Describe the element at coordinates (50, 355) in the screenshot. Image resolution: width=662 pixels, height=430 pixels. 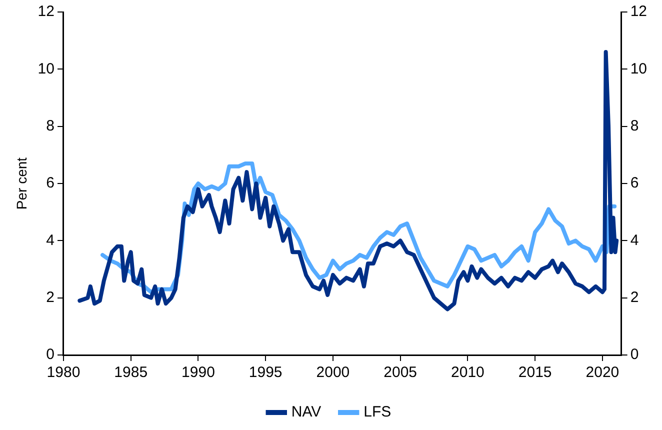
I see `y-tick-label: 0` at that location.